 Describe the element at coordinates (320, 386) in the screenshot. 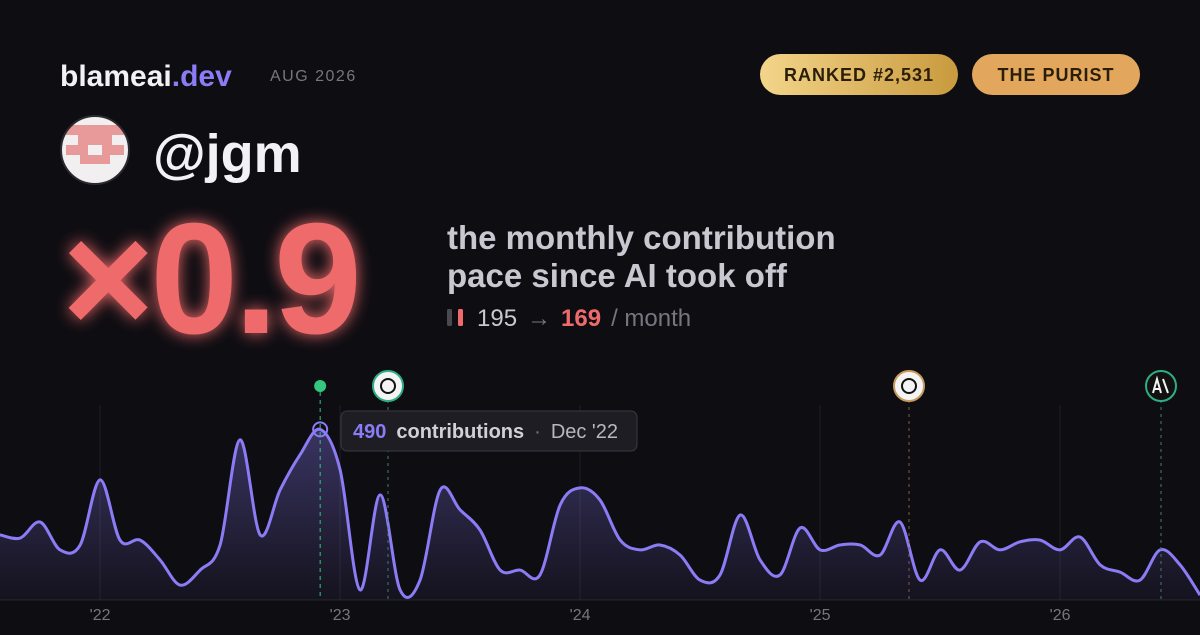

I see `highlight-dot` at that location.